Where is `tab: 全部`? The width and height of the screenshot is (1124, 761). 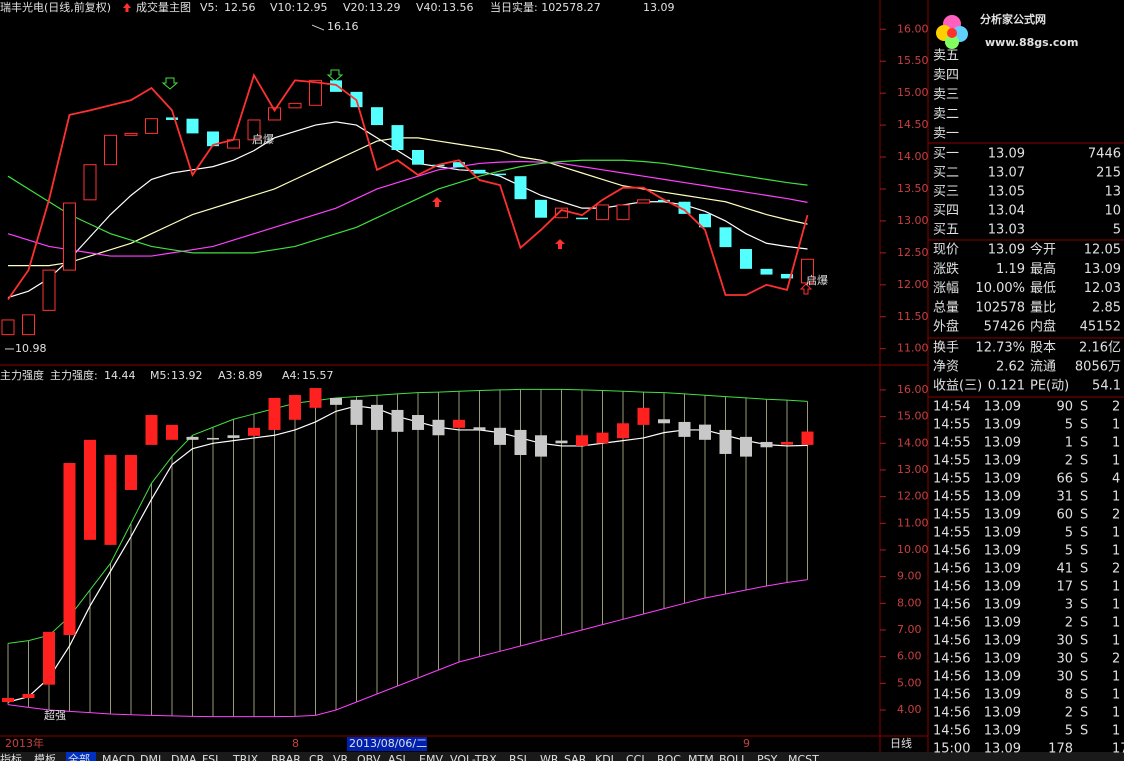
tab: 全部 is located at coordinates (79, 756).